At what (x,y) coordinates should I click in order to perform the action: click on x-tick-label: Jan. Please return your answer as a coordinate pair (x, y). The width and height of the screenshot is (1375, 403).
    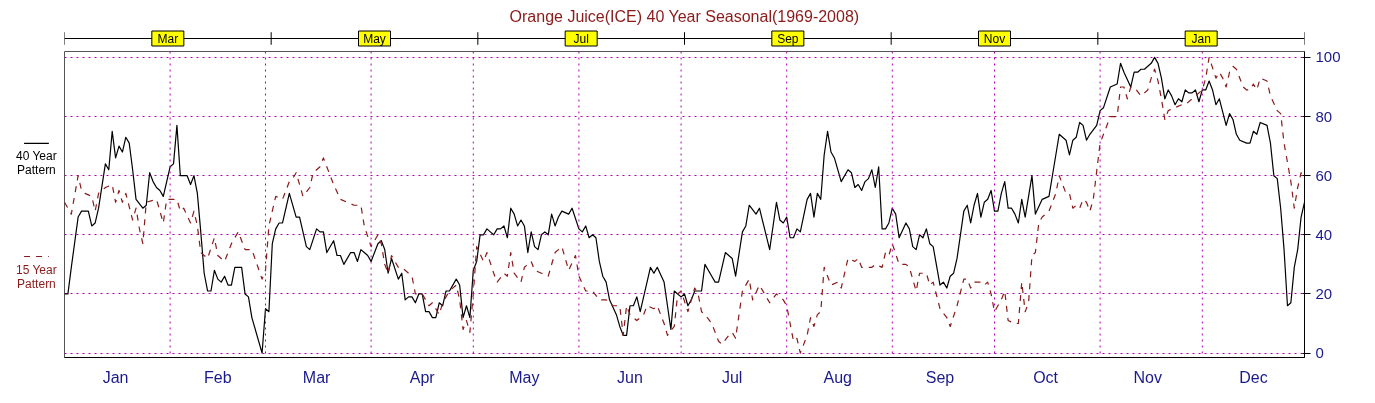
    Looking at the image, I should click on (115, 377).